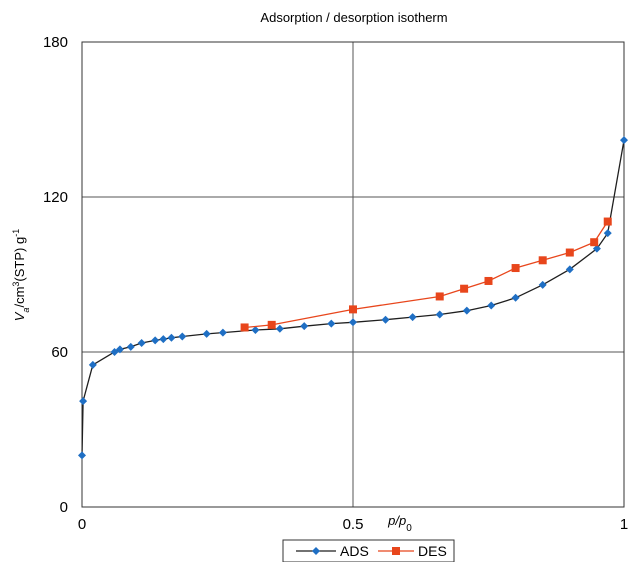  I want to click on x-axis-label: p/p0, so click(399, 523).